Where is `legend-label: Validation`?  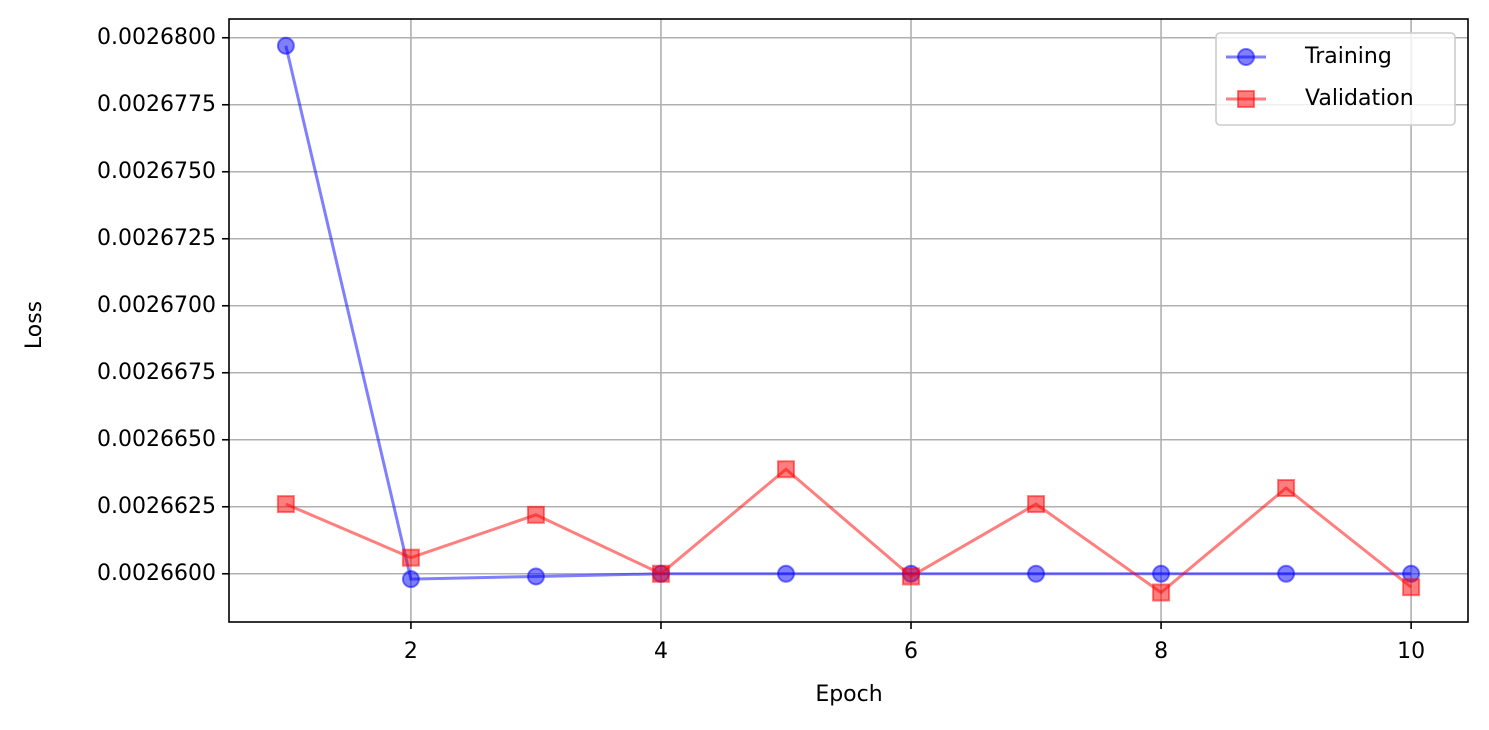 legend-label: Validation is located at coordinates (1359, 98).